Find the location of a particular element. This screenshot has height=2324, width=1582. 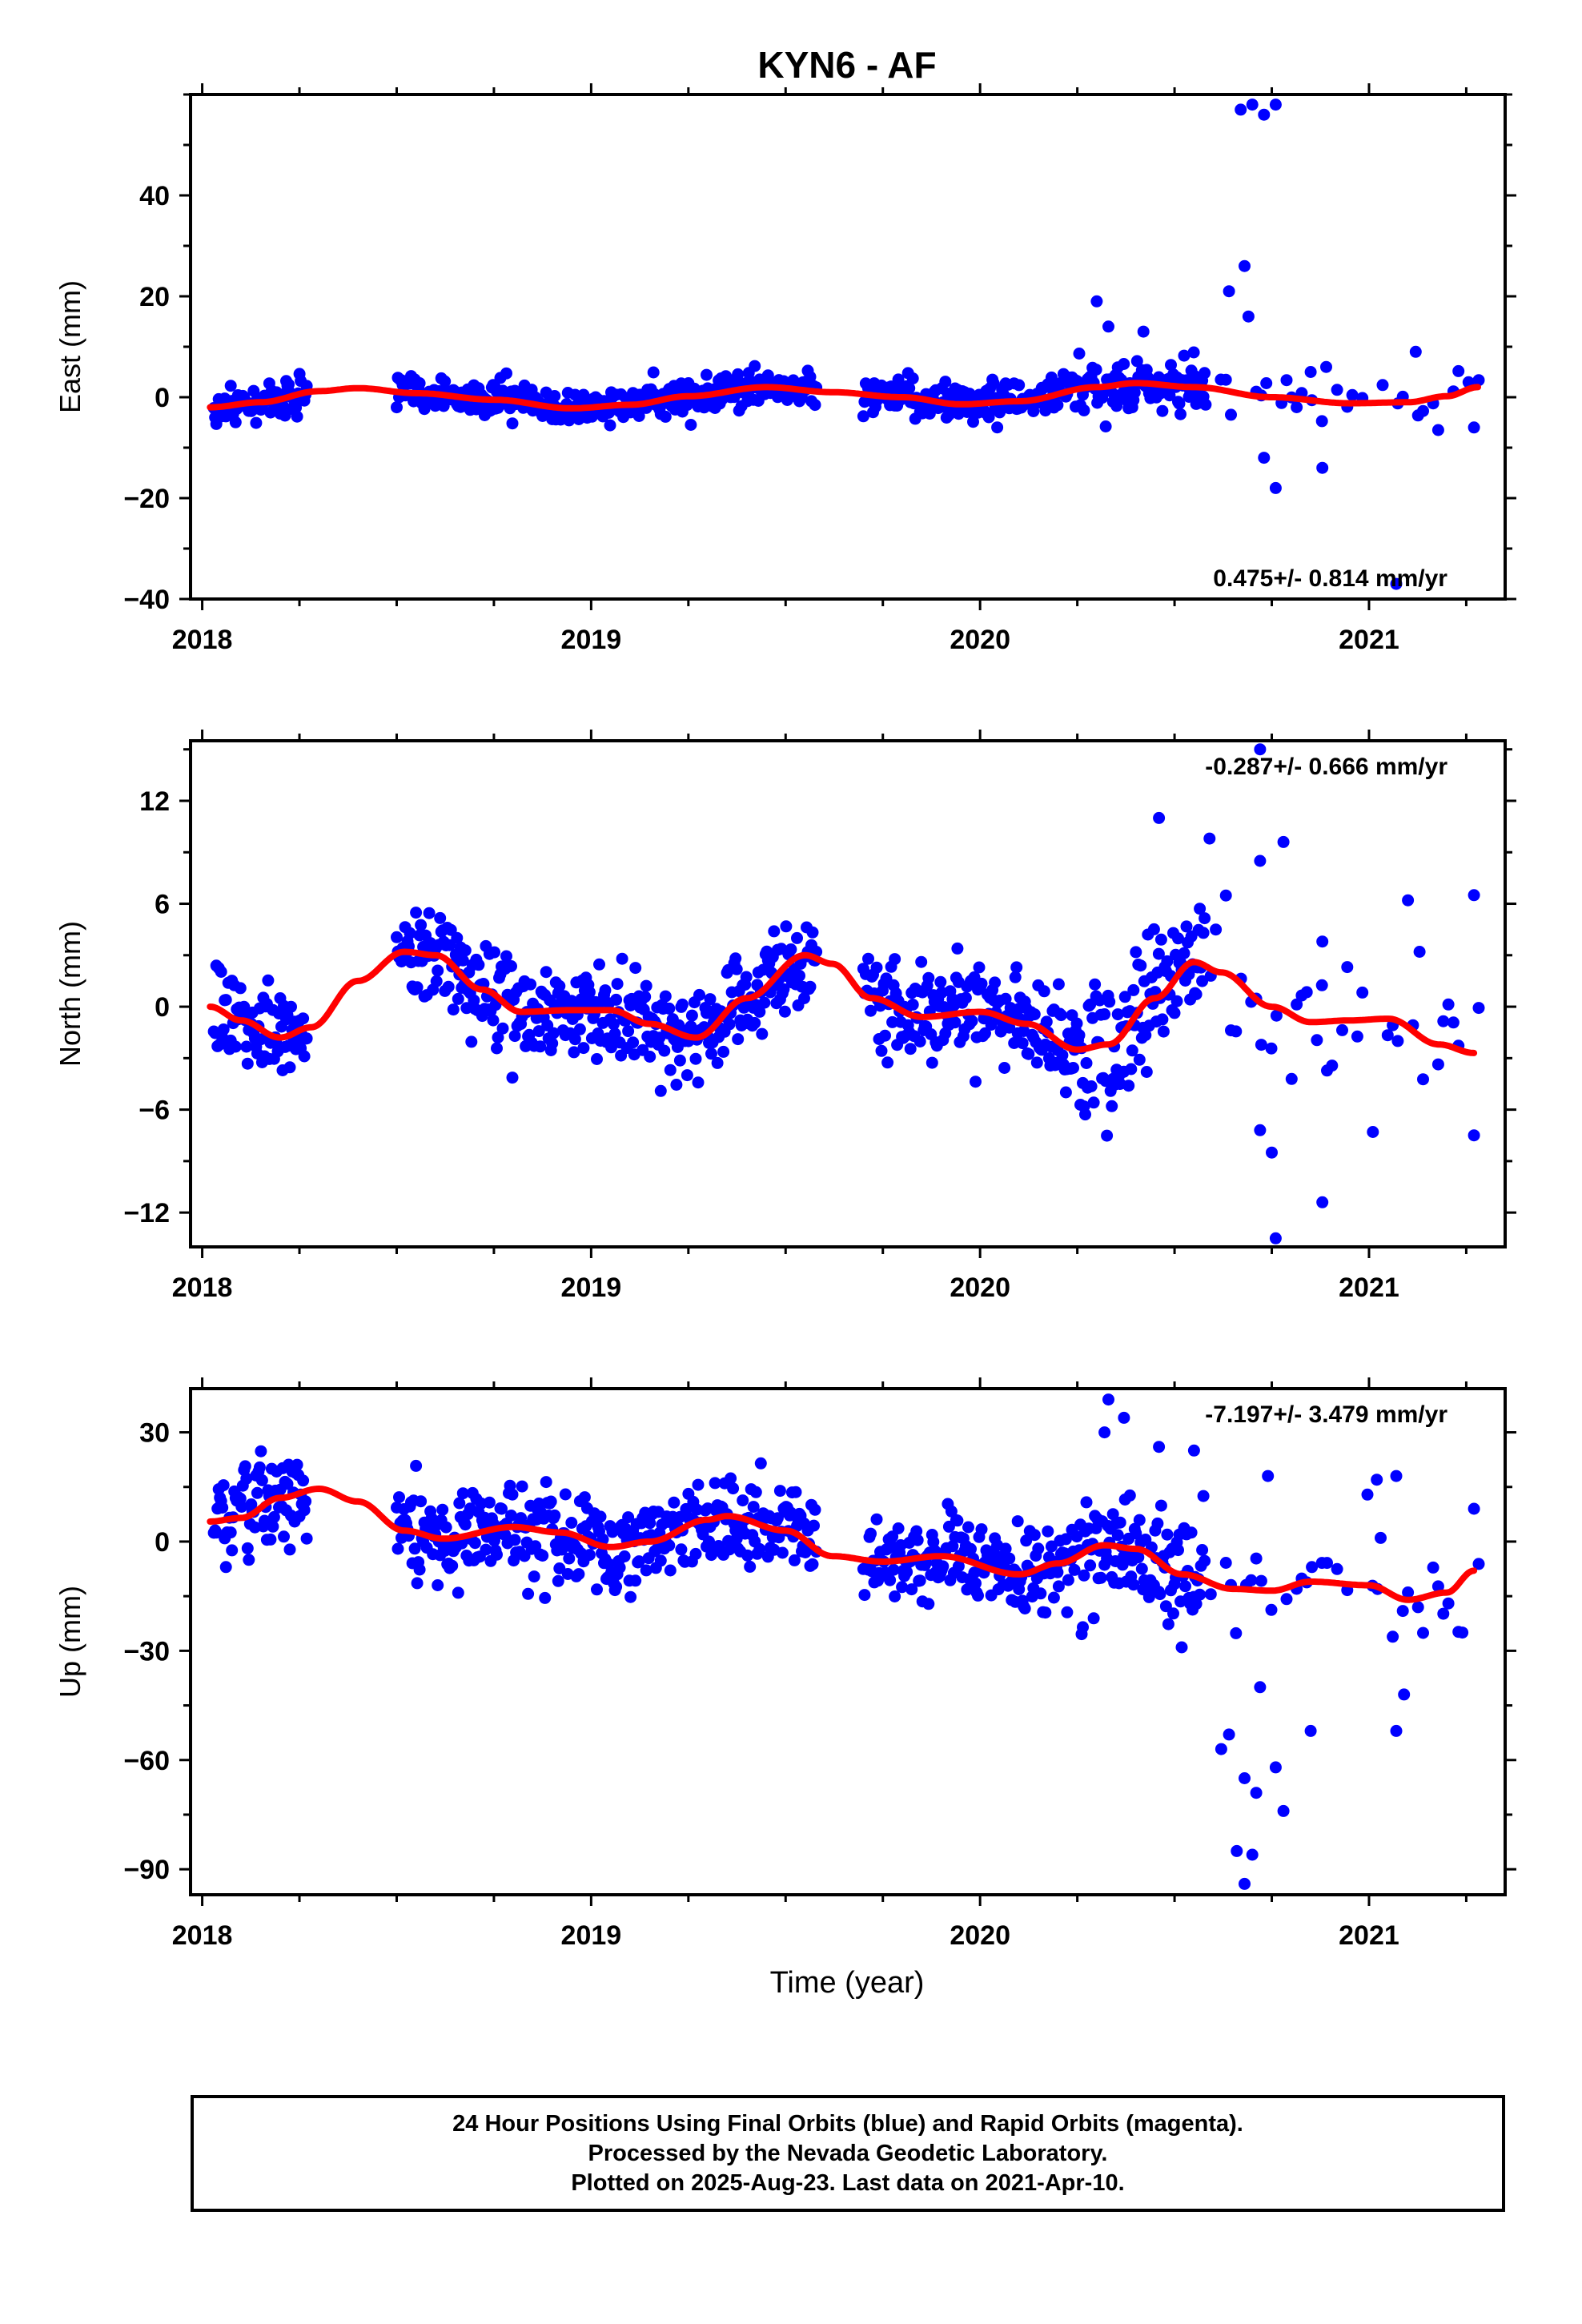

up-y-tick-label: −60 is located at coordinates (146, 1761).